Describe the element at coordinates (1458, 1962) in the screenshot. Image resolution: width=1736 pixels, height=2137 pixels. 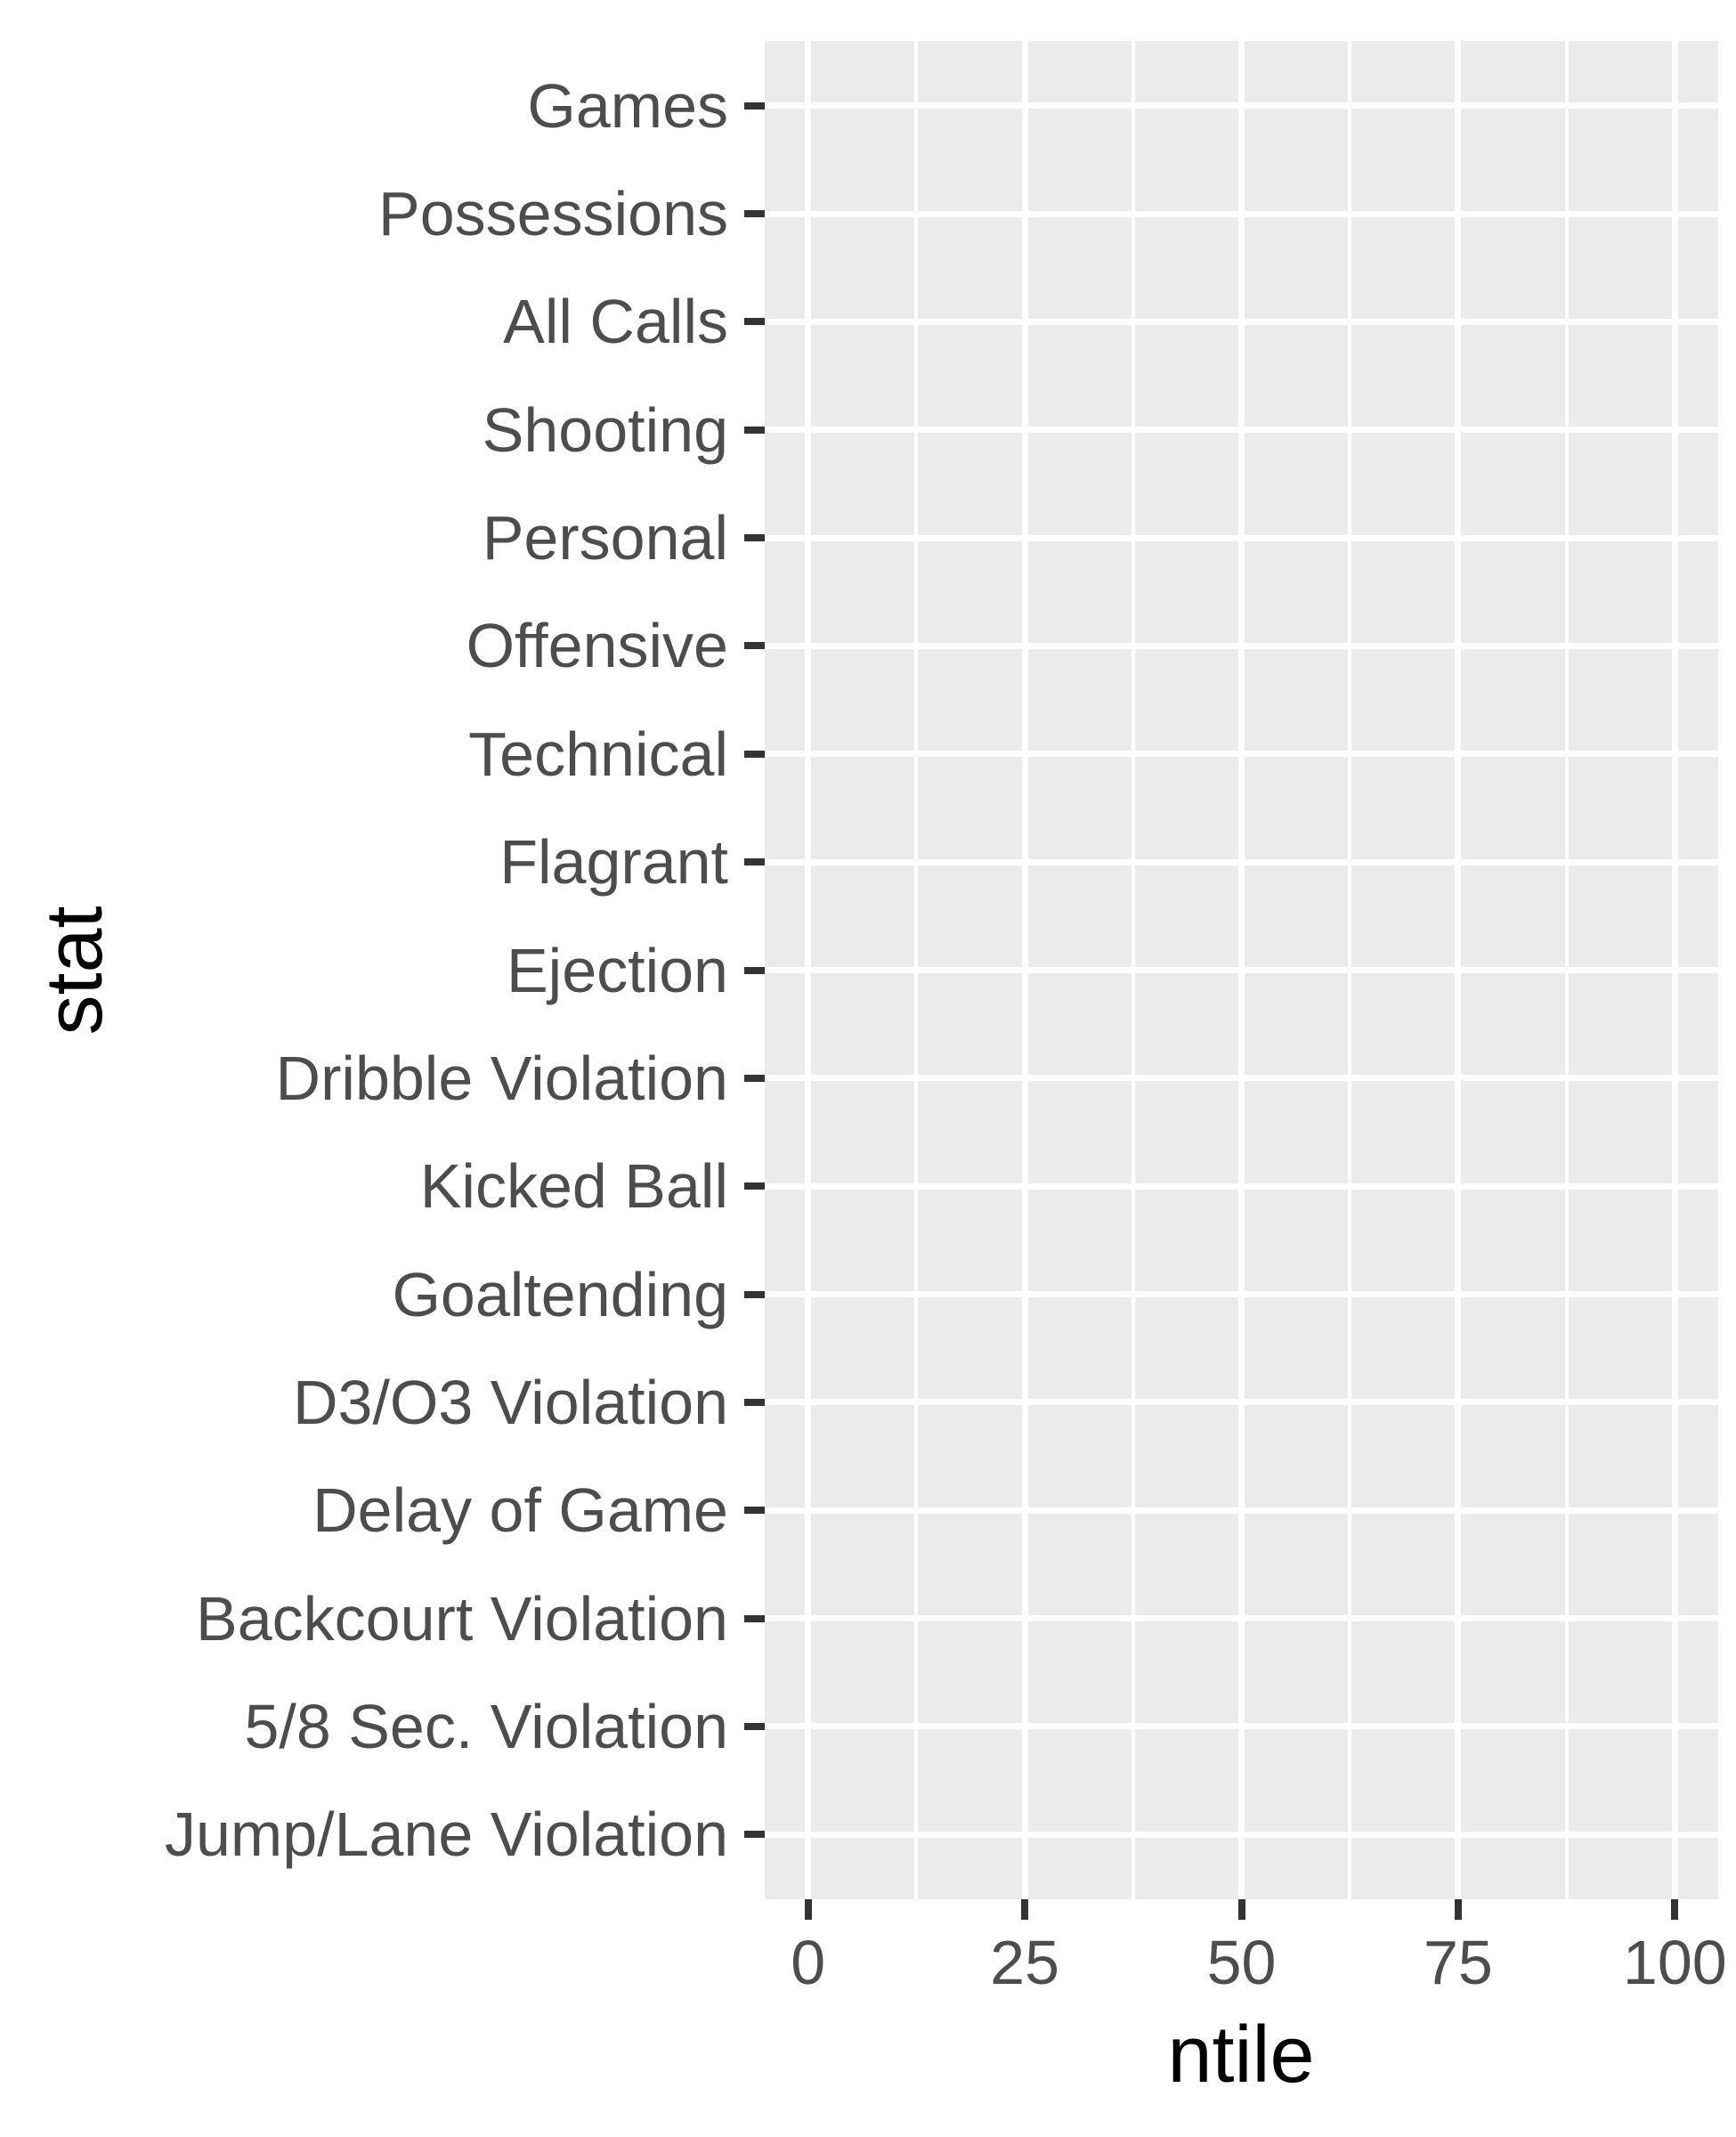
I see `x-axis-label: 75` at that location.